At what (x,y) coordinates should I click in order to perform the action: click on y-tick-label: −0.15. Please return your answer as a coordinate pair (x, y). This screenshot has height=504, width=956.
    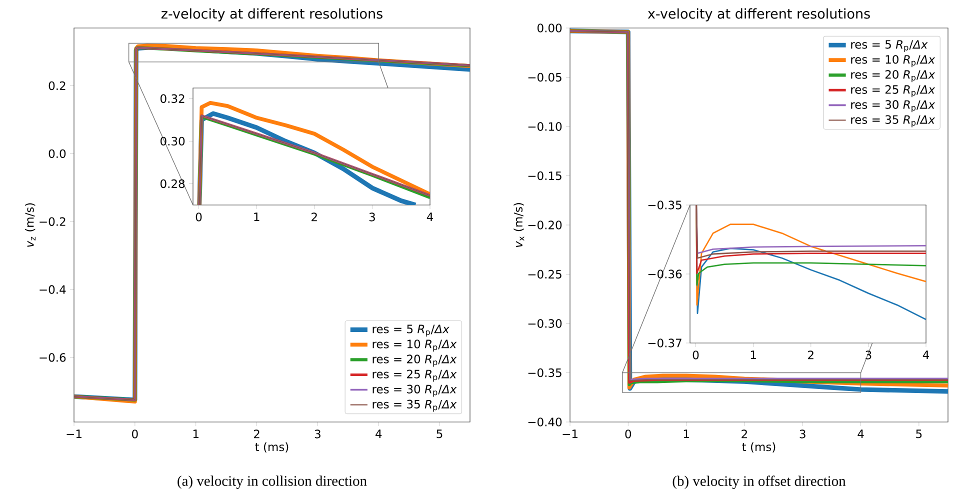
    Looking at the image, I should click on (545, 175).